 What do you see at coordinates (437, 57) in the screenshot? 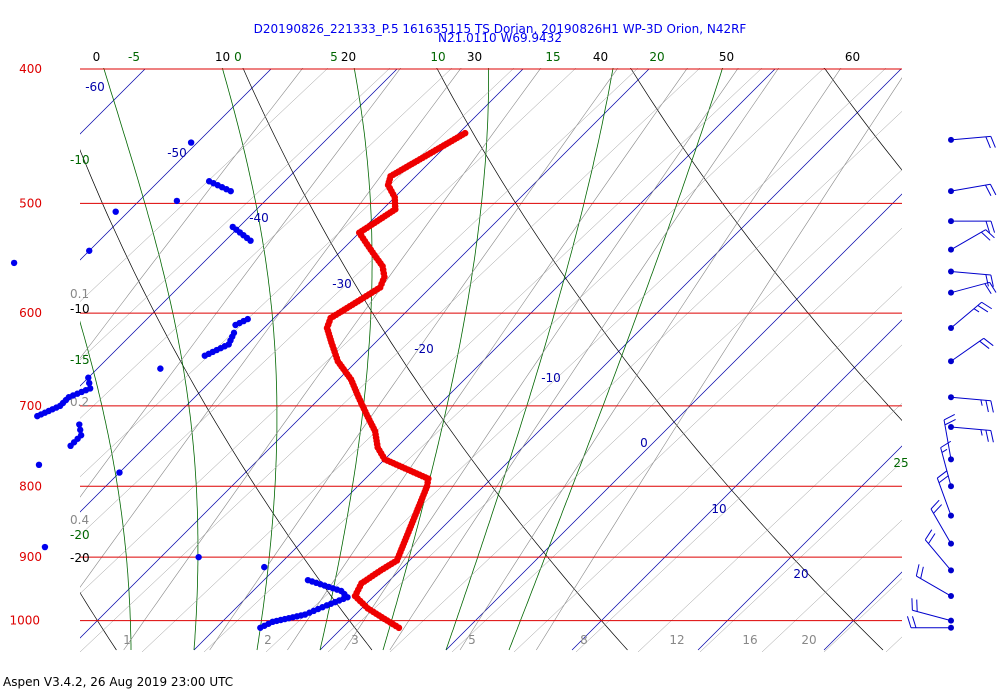
I see `top-theta-e-label: 10` at bounding box center [437, 57].